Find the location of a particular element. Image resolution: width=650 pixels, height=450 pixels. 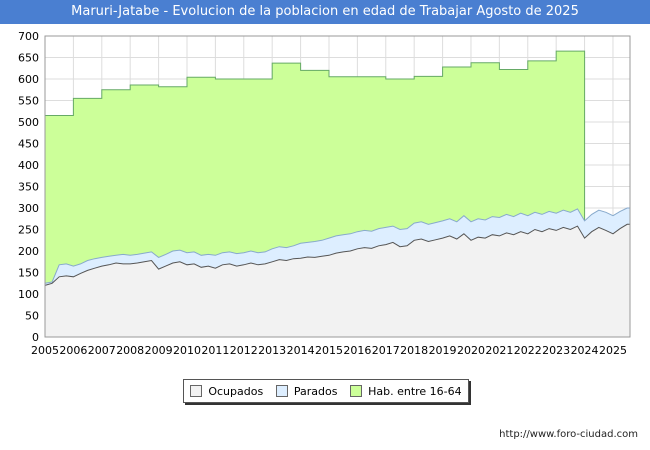

x-tick-label: 2006 is located at coordinates (73, 350).